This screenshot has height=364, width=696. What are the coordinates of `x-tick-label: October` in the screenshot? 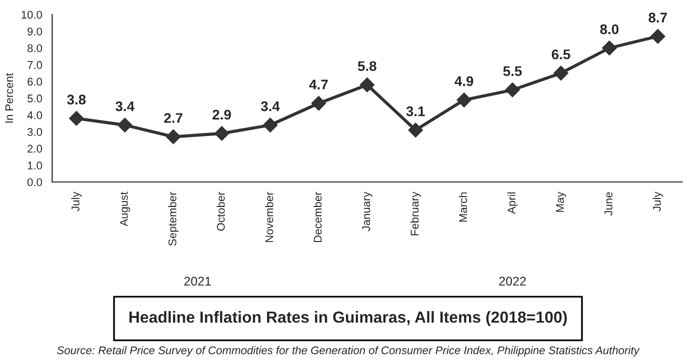 It's located at (220, 211).